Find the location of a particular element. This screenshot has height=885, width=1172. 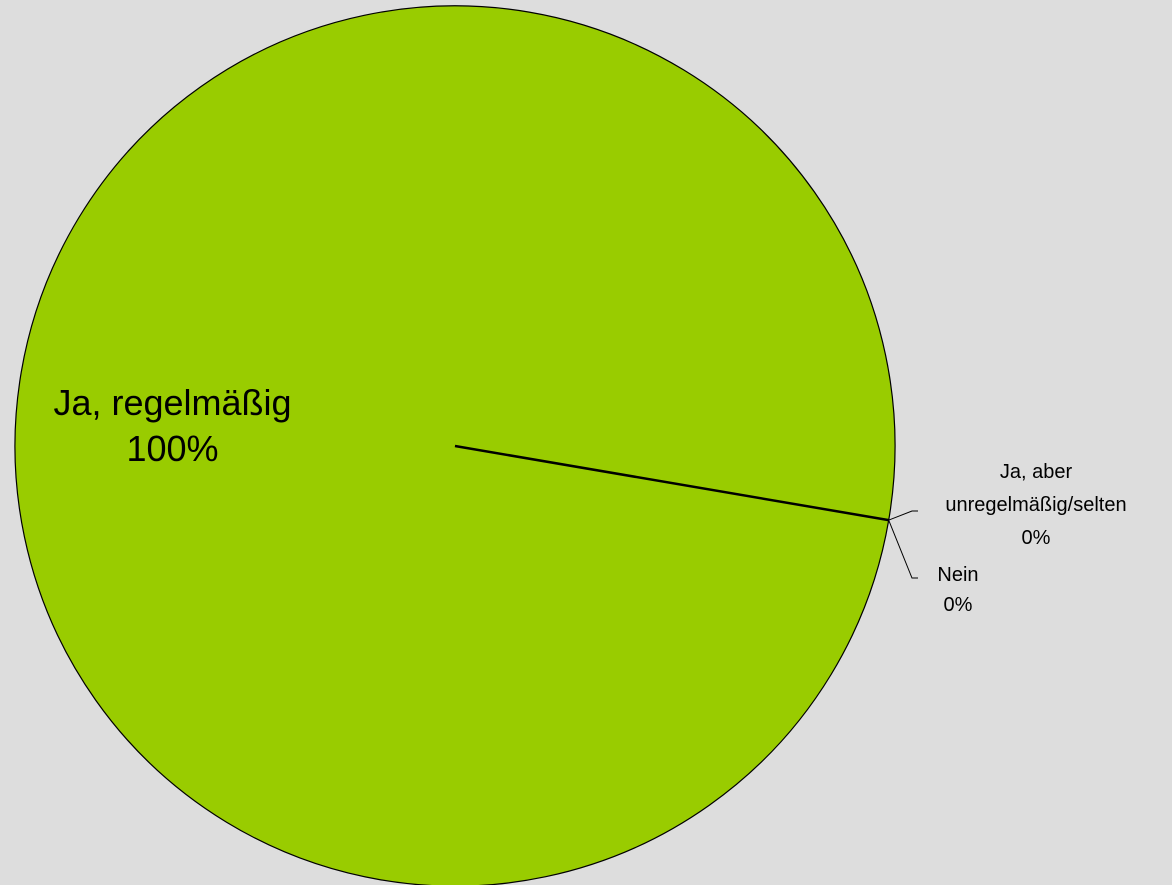

slice-border is located at coordinates (671, 483).